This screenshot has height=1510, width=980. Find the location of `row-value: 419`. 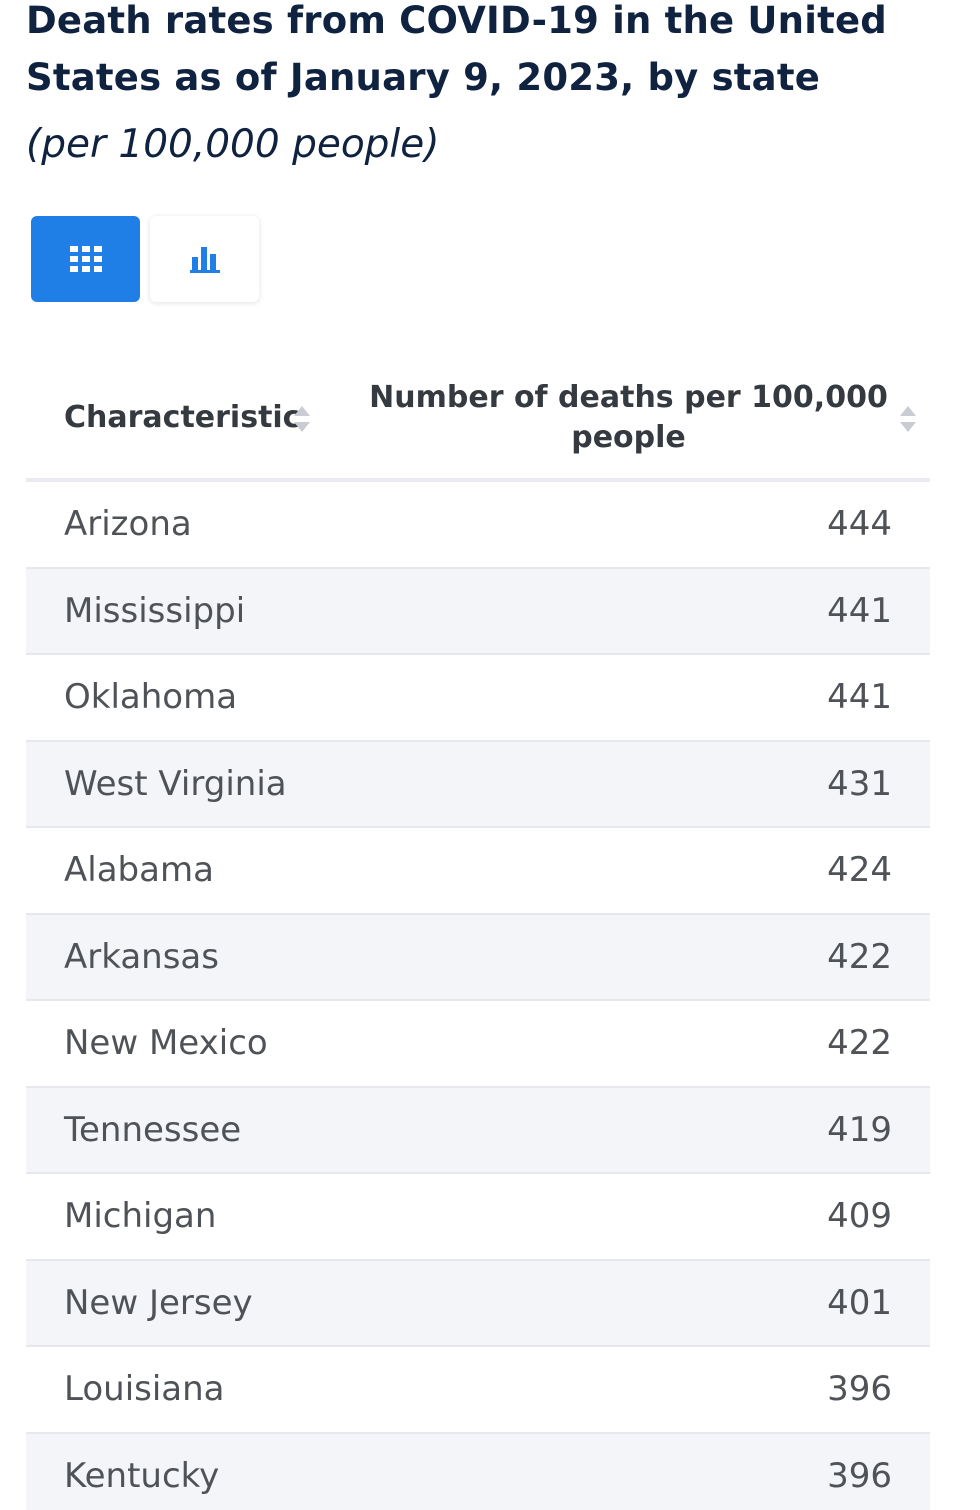

row-value: 419 is located at coordinates (859, 1129).